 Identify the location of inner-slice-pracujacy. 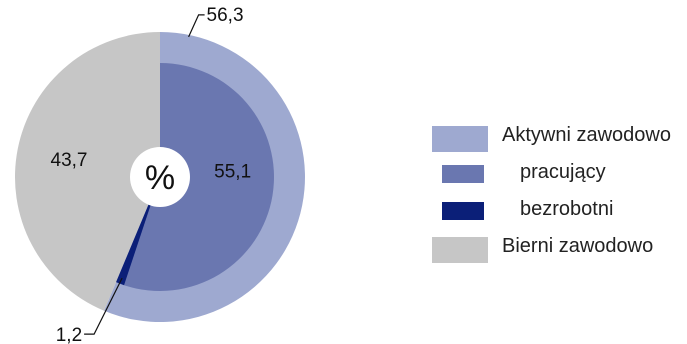
(199, 177).